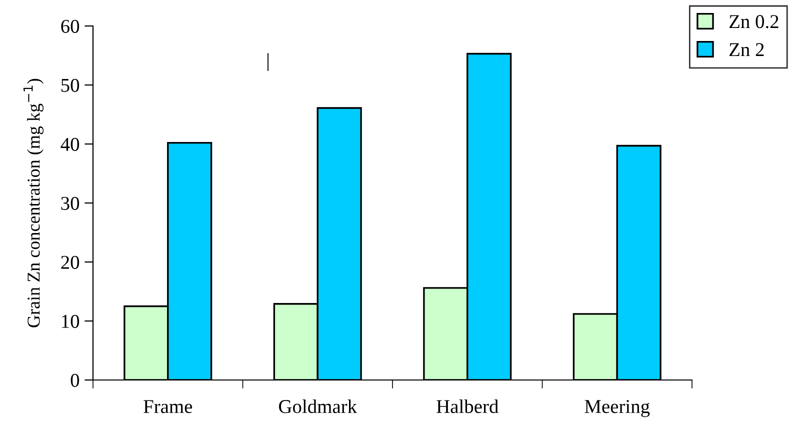  I want to click on y-tick-label: 20, so click(70, 262).